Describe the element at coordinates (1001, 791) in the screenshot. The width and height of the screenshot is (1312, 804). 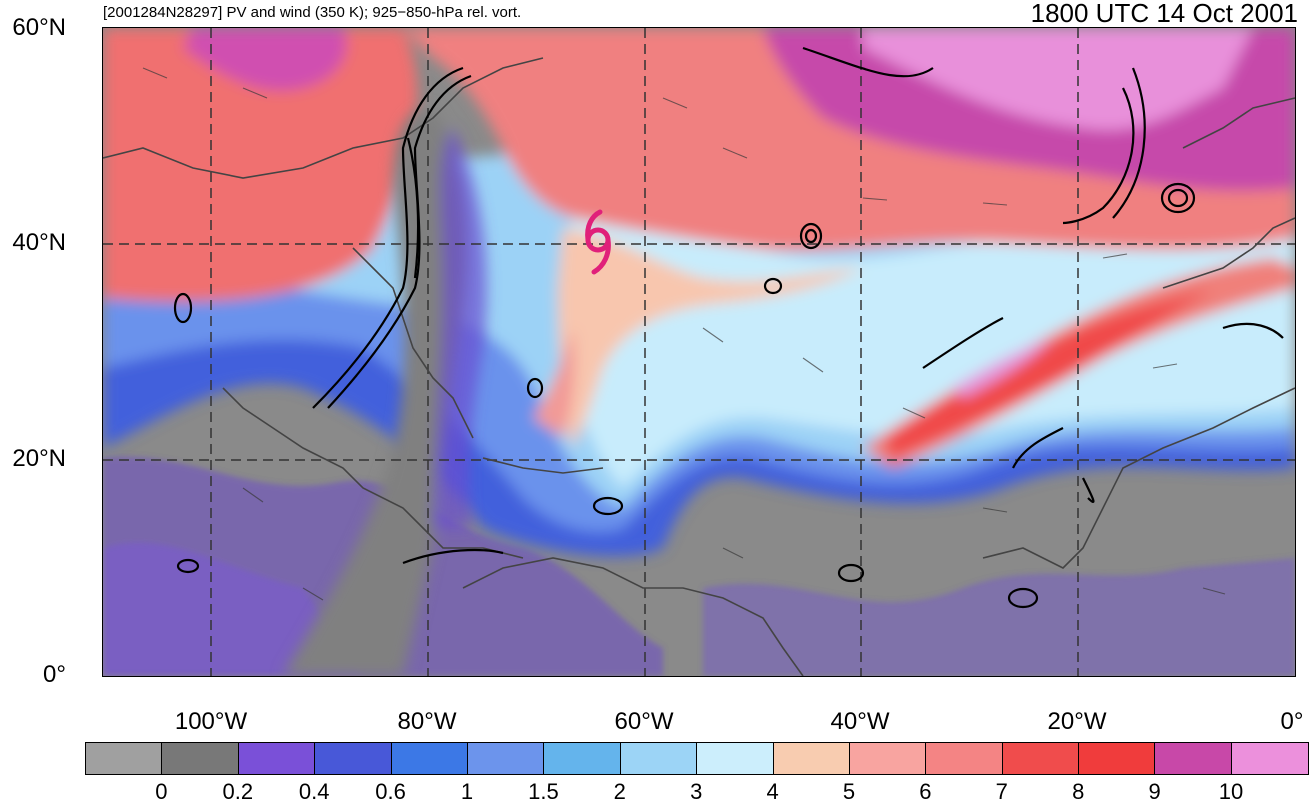
I see `colorbar-tick-label: 7` at that location.